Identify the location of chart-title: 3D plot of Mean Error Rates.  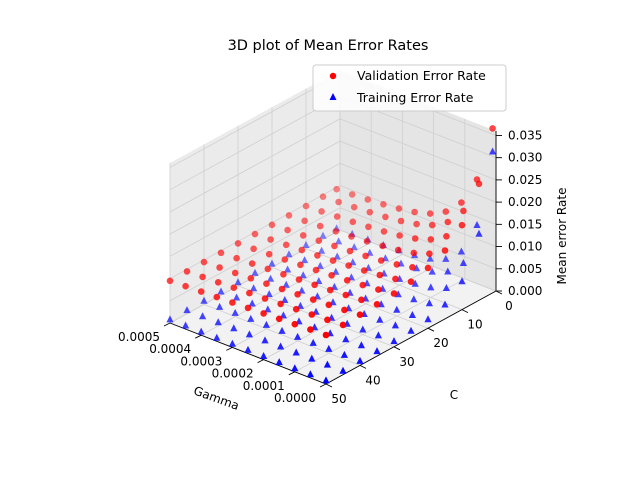
(328, 46).